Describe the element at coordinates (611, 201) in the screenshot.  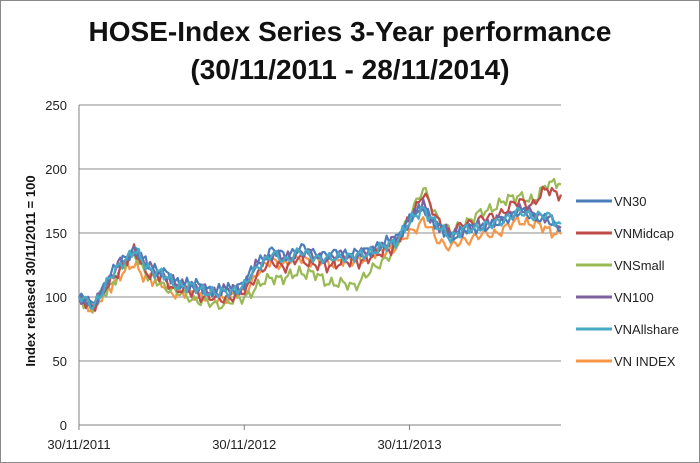
I see `legend-item: VN30` at that location.